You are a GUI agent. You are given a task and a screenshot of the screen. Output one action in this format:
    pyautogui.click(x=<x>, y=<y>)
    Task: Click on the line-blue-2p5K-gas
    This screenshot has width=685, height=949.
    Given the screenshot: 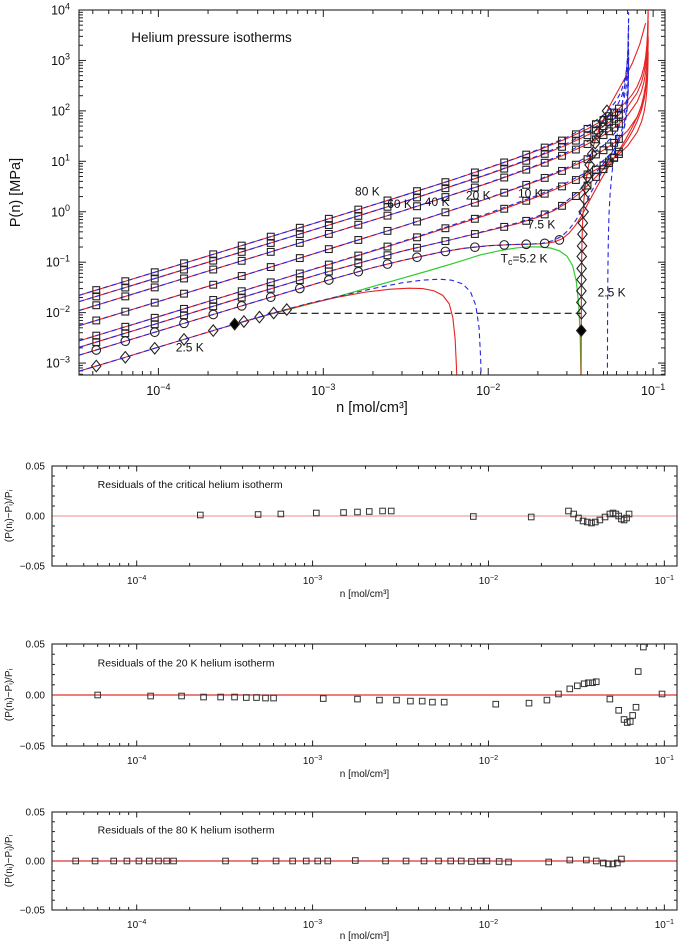 What is the action you would take?
    pyautogui.click(x=280, y=326)
    